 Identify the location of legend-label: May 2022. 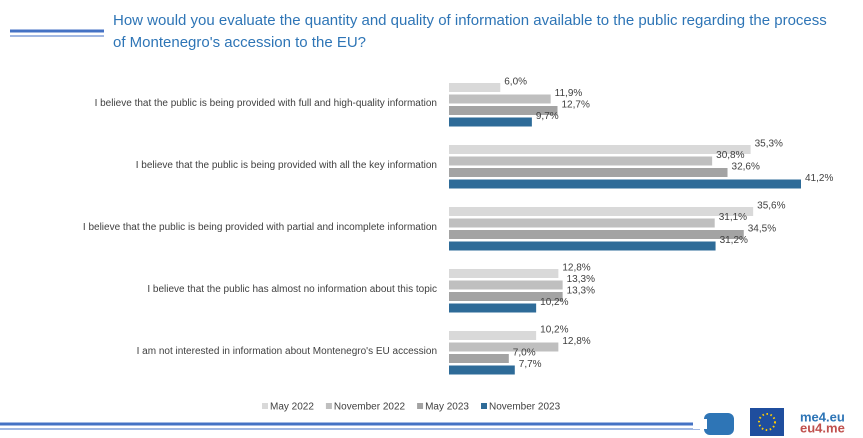
(292, 407).